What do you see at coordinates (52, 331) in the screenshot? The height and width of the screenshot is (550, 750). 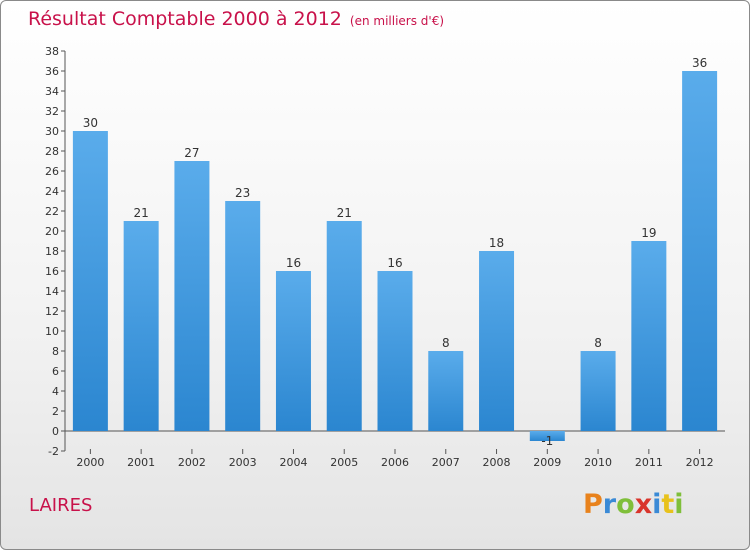 I see `y-tick-label: 10` at bounding box center [52, 331].